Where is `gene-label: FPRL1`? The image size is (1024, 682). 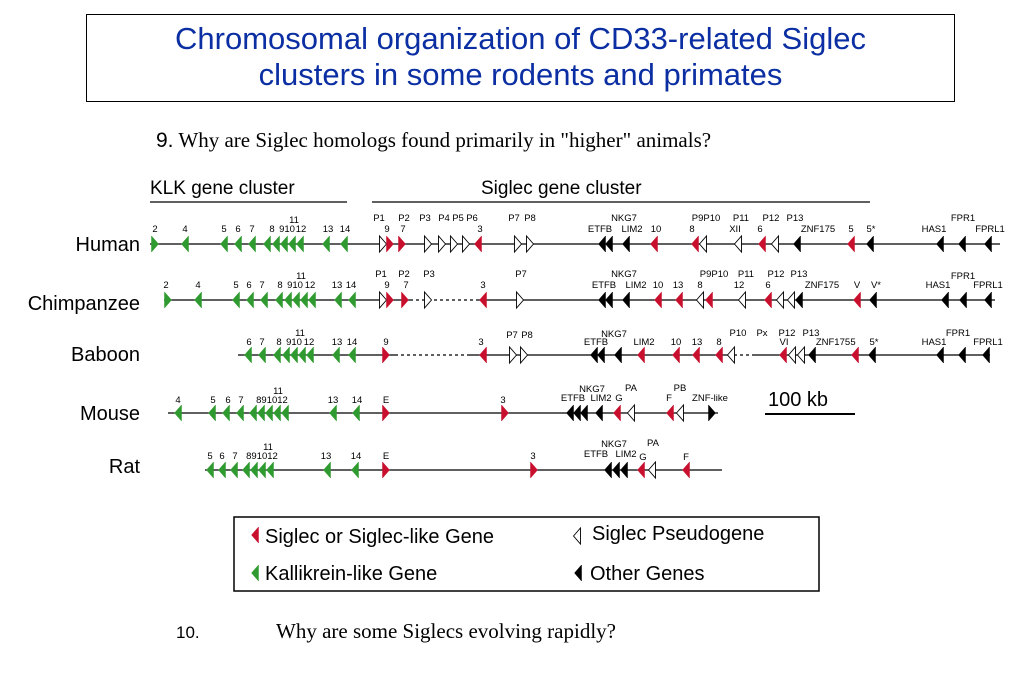 gene-label: FPRL1 is located at coordinates (990, 229).